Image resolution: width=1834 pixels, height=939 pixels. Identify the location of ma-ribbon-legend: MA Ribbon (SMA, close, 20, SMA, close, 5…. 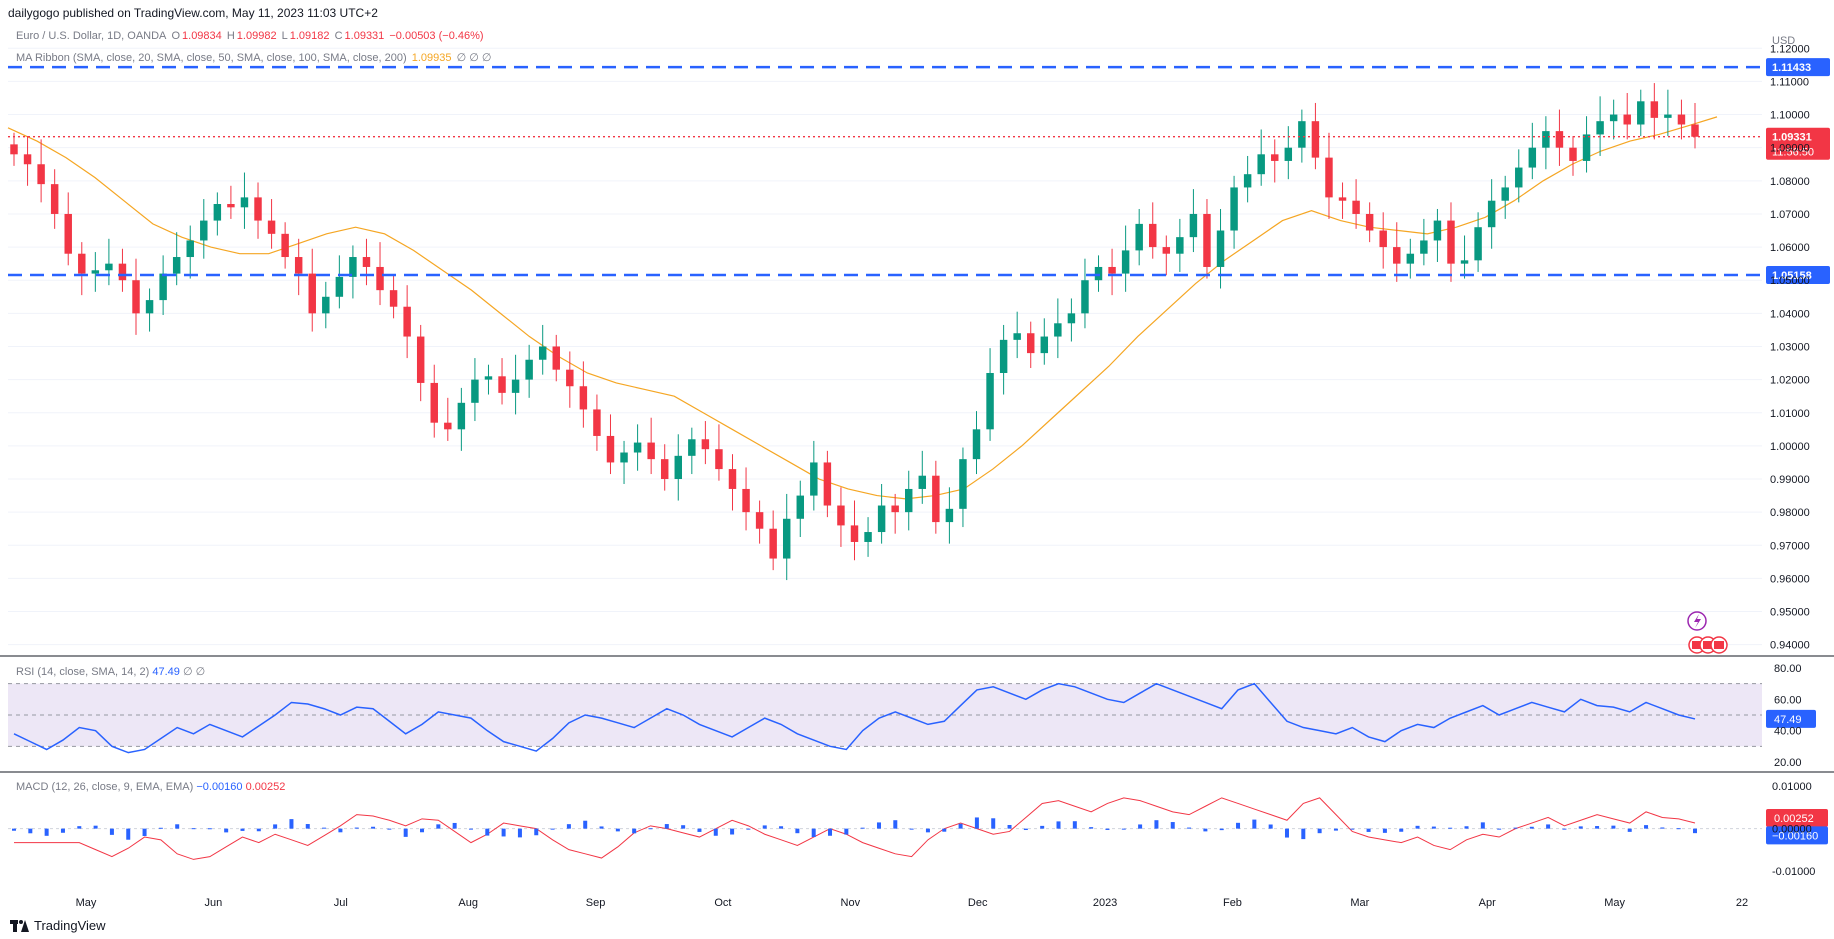
(254, 57).